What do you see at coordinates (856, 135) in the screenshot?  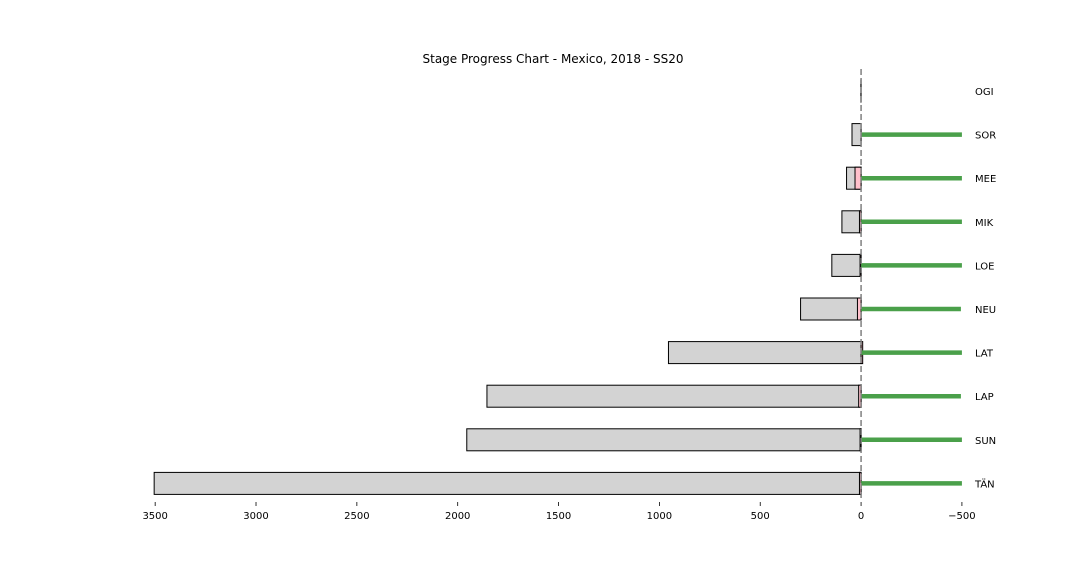 I see `bar-grey-sor` at bounding box center [856, 135].